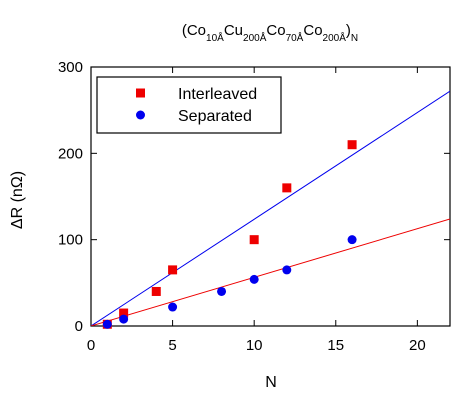 This screenshot has height=393, width=451. What do you see at coordinates (229, 282) in the screenshot?
I see `series-separated` at bounding box center [229, 282].